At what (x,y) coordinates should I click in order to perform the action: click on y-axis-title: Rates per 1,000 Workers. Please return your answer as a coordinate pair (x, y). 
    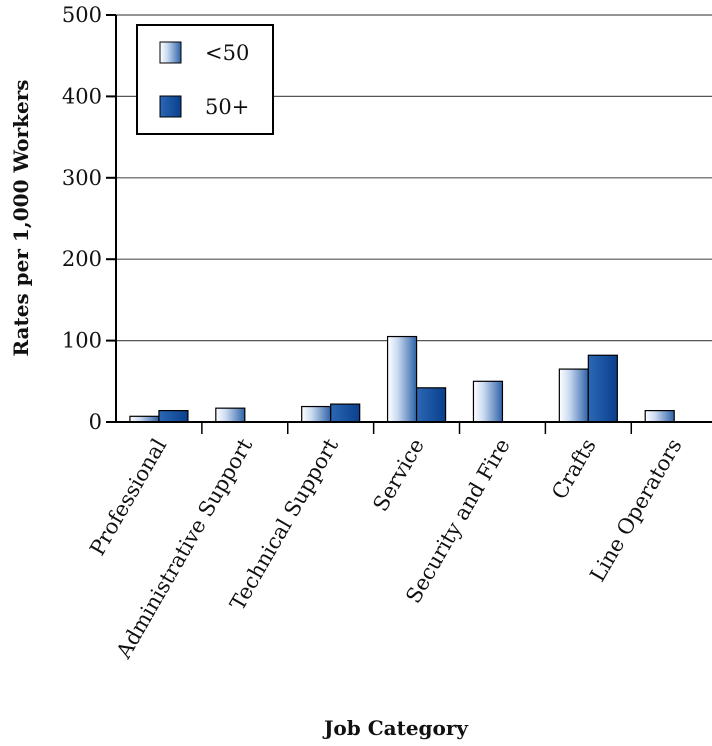
    Looking at the image, I should click on (21, 217).